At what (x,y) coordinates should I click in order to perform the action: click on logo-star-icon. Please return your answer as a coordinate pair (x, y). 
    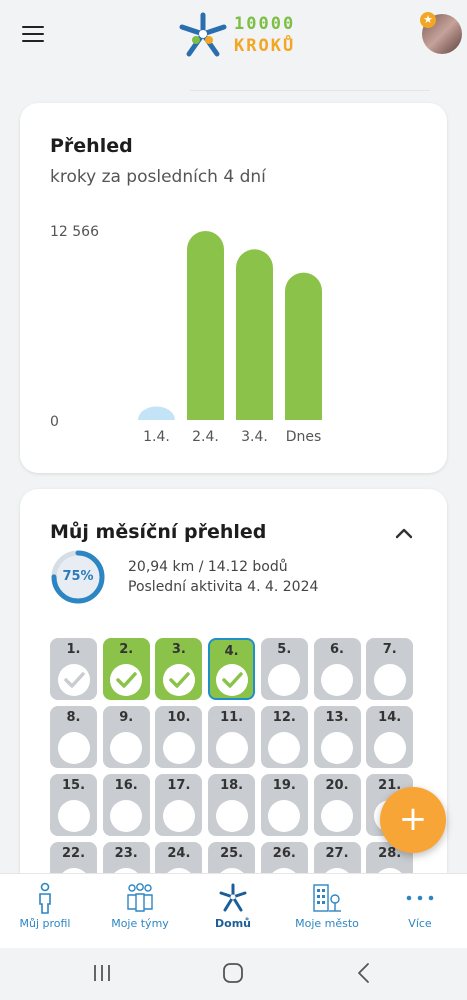
    Looking at the image, I should click on (203, 34).